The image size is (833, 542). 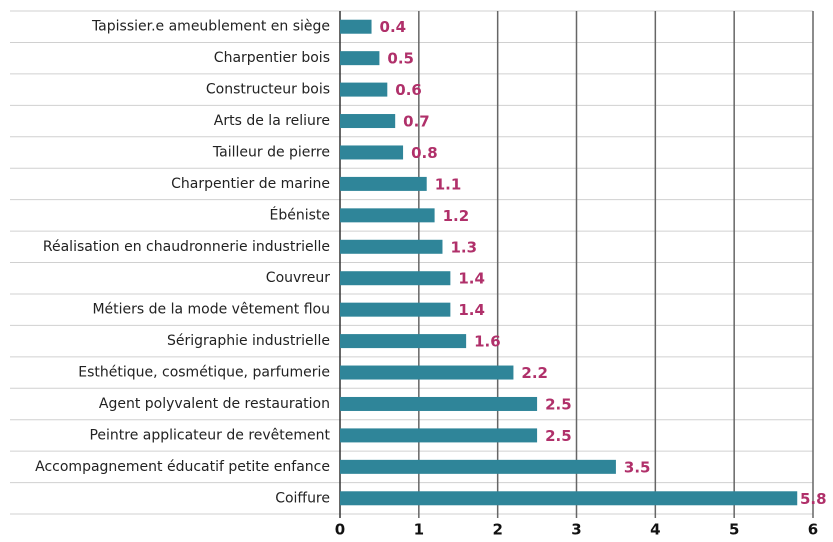 What do you see at coordinates (204, 373) in the screenshot?
I see `y-tick-label: Esthétique, cosmétique, parfumerie` at bounding box center [204, 373].